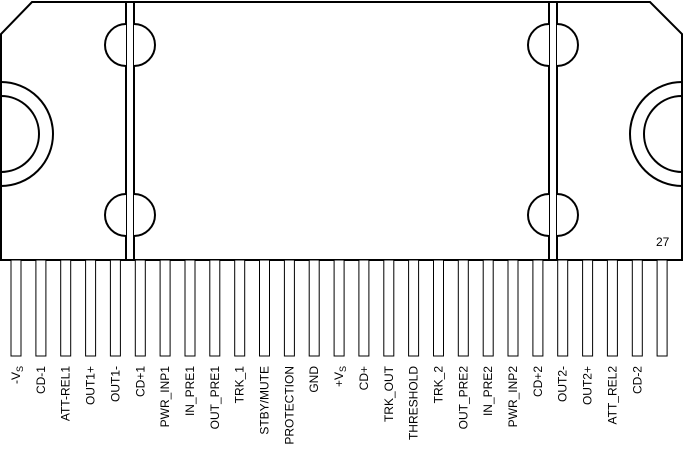 This screenshot has height=458, width=683. I want to click on pin-label-14: +VS, so click(340, 376).